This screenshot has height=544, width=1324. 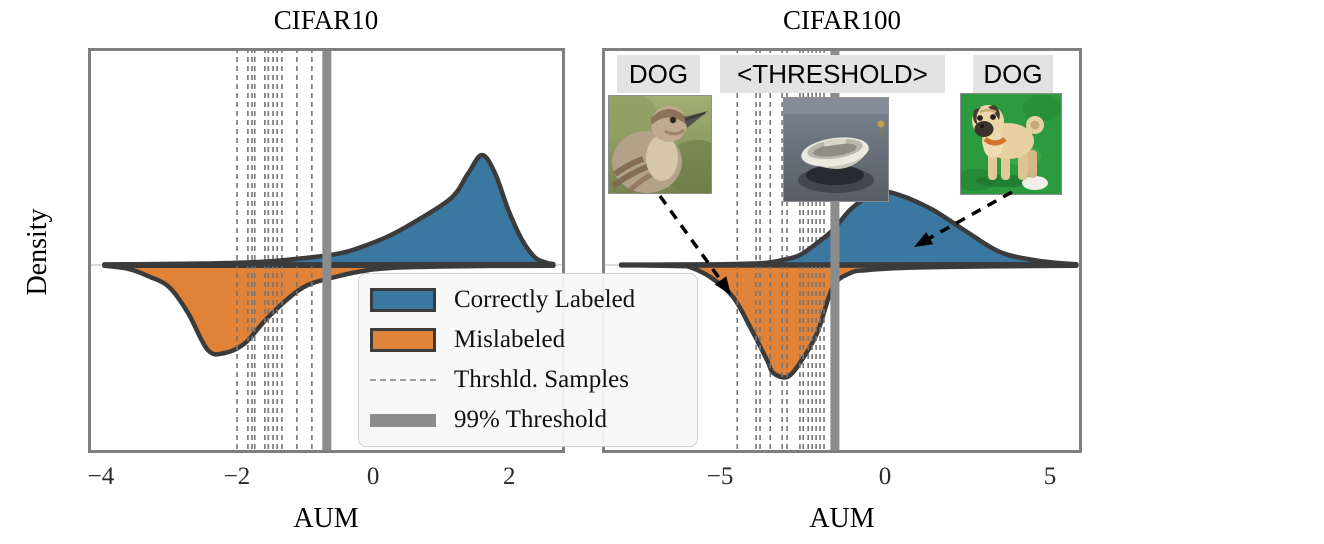 What do you see at coordinates (541, 379) in the screenshot?
I see `legend-label-threshold-samples: Thrshld. Samples` at bounding box center [541, 379].